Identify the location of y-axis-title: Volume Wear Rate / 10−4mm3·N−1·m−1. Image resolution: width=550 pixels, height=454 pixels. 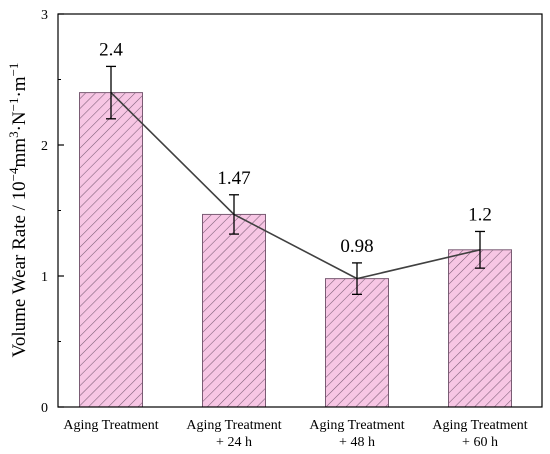
(18, 210).